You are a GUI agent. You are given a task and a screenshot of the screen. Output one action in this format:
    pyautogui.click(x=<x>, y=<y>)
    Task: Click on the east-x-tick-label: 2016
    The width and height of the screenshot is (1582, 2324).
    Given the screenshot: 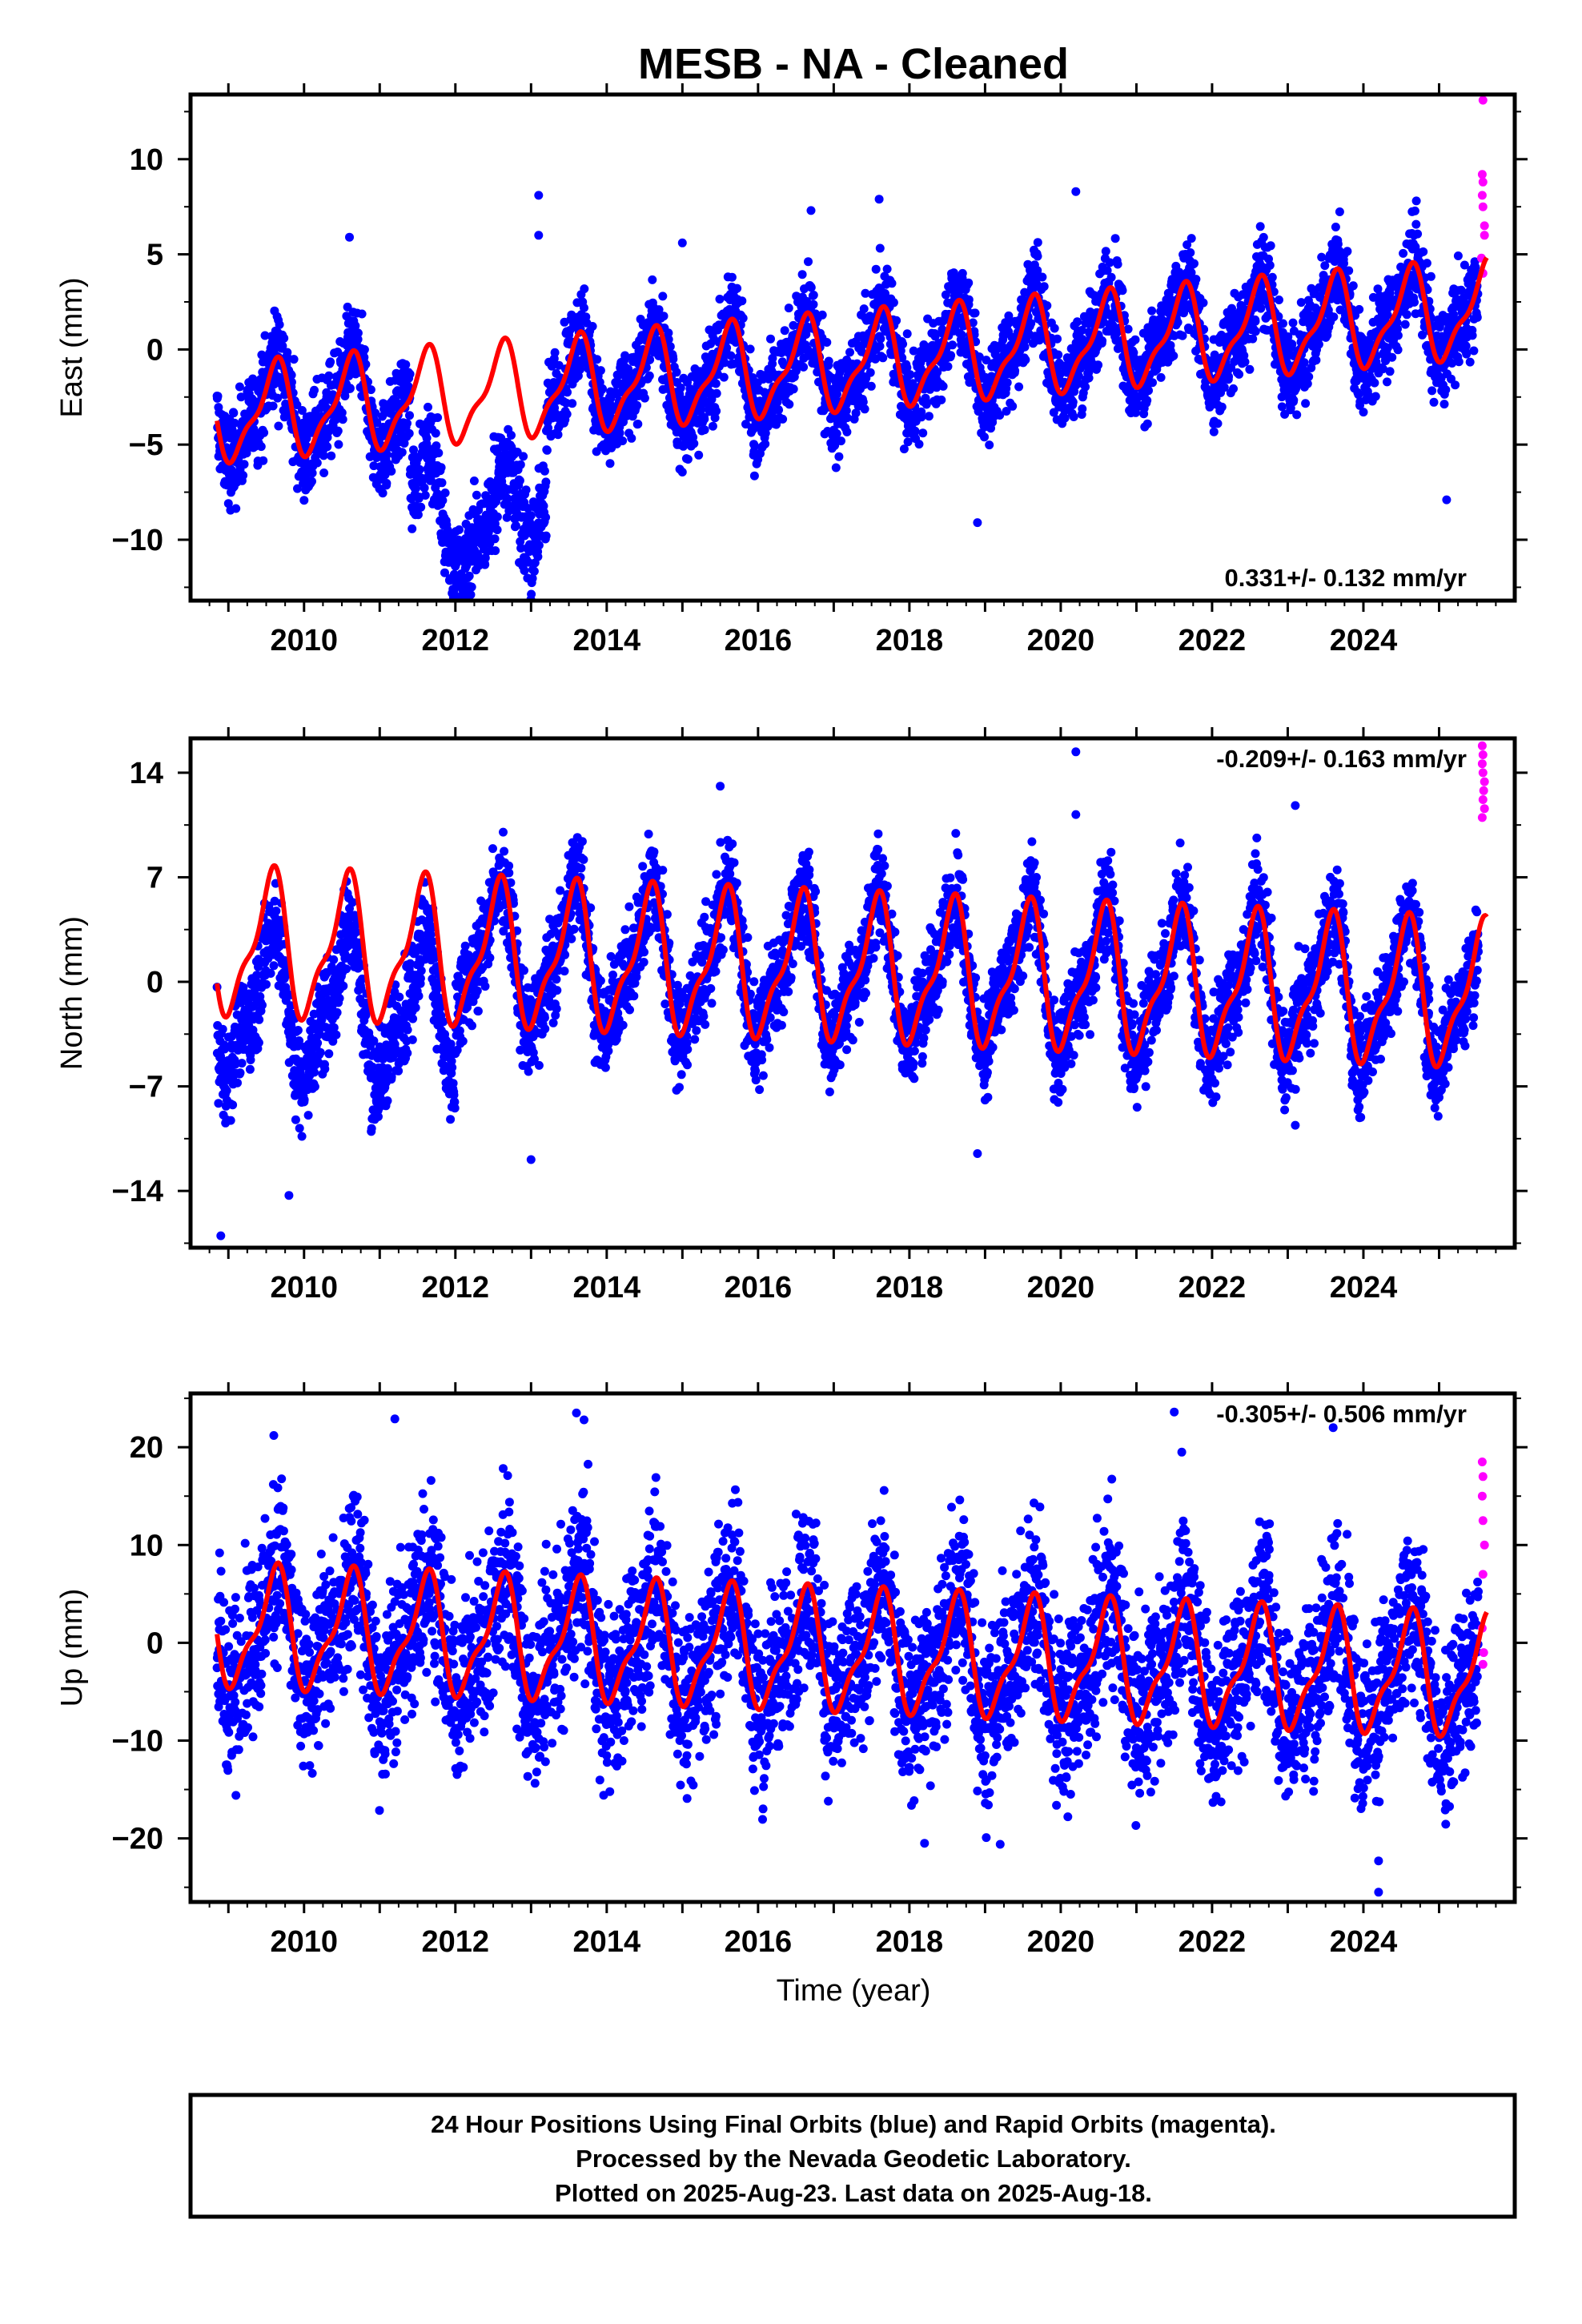 What is the action you would take?
    pyautogui.click(x=759, y=640)
    